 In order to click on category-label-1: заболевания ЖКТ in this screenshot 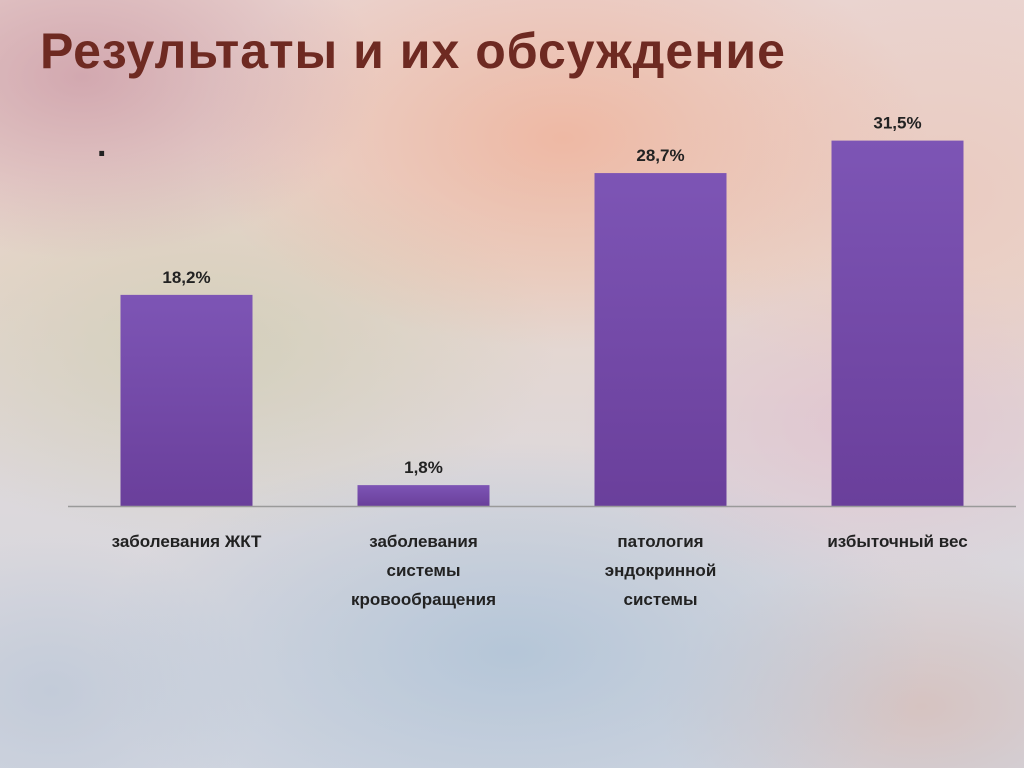, I will do `click(187, 541)`.